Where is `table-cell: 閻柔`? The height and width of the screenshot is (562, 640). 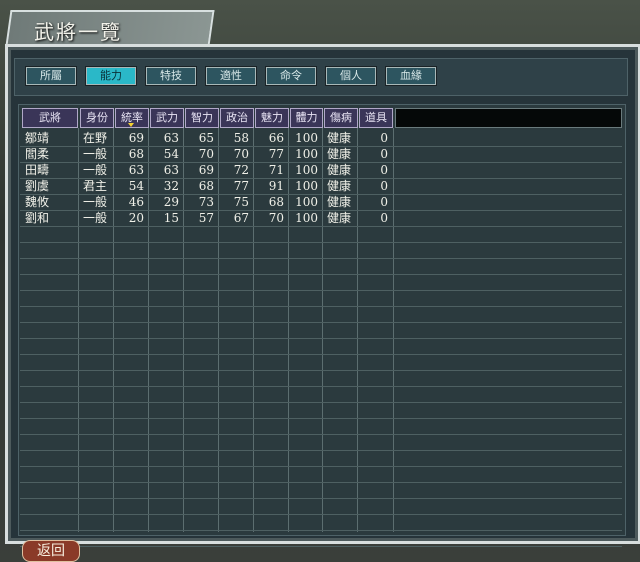 table-cell: 閻柔 is located at coordinates (37, 154).